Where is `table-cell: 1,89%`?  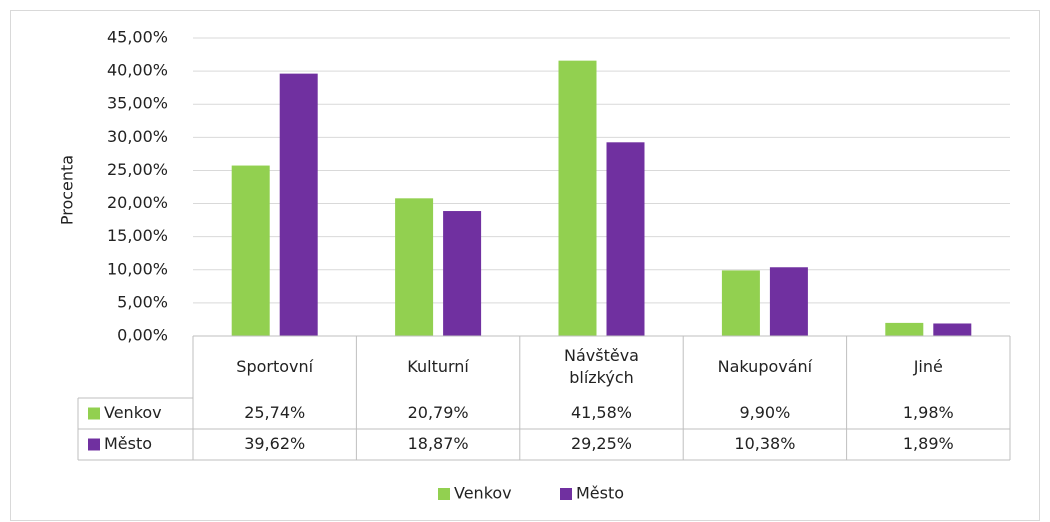
table-cell: 1,89% is located at coordinates (928, 443).